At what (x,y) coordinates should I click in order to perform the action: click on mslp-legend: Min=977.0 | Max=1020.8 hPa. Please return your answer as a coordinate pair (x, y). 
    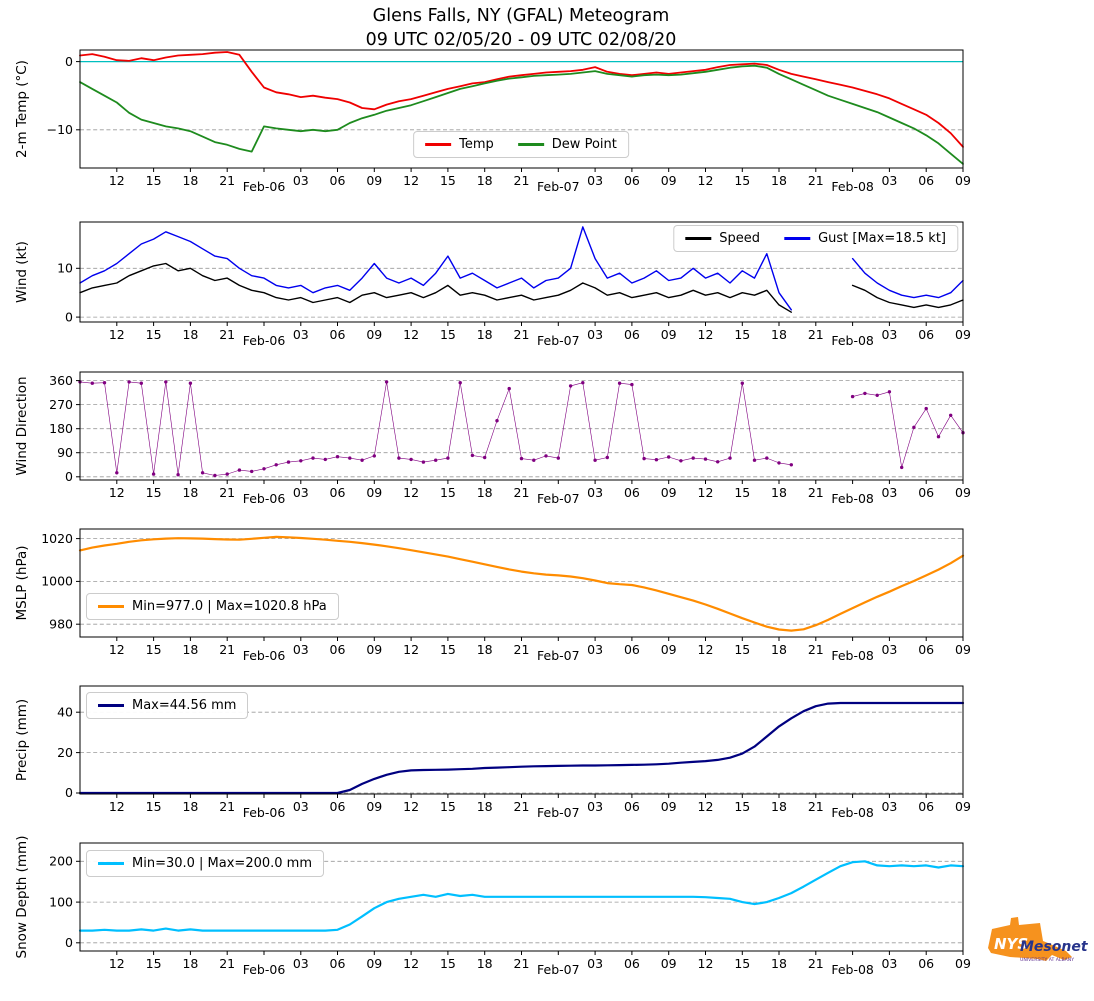
    Looking at the image, I should click on (212, 606).